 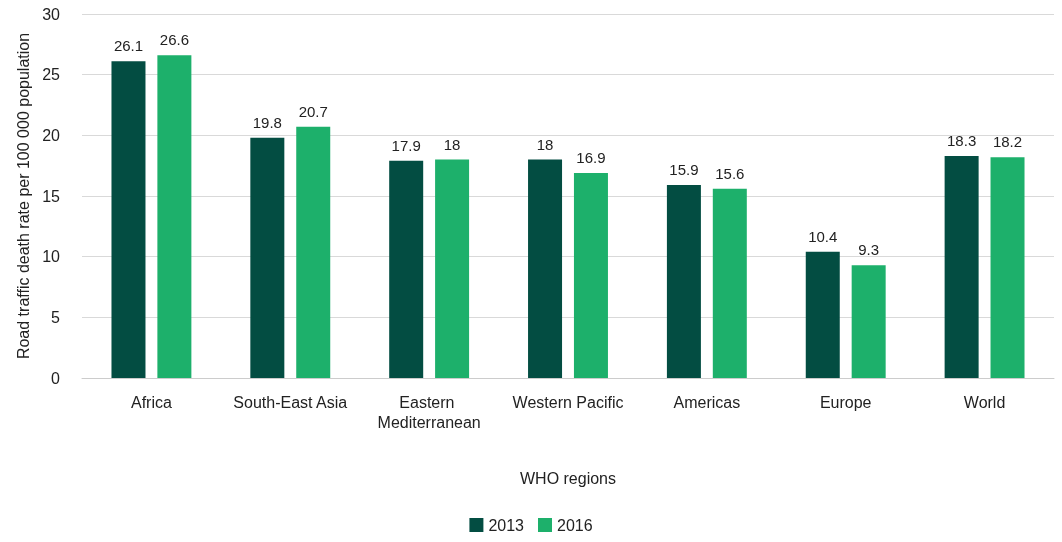 I want to click on data-label: 26.1, so click(x=128, y=46).